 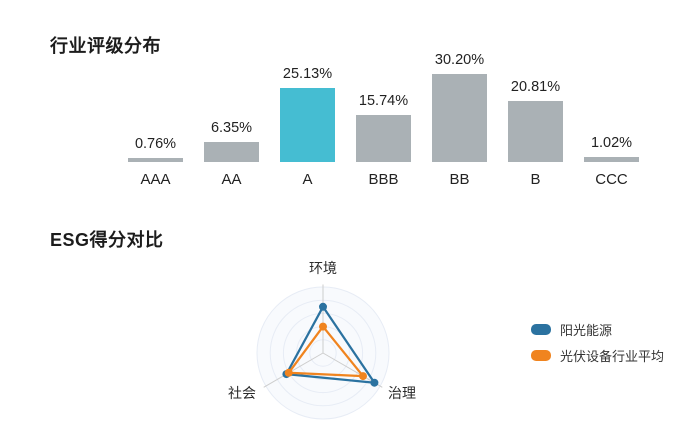 What do you see at coordinates (459, 179) in the screenshot?
I see `bar-category-label: BB` at bounding box center [459, 179].